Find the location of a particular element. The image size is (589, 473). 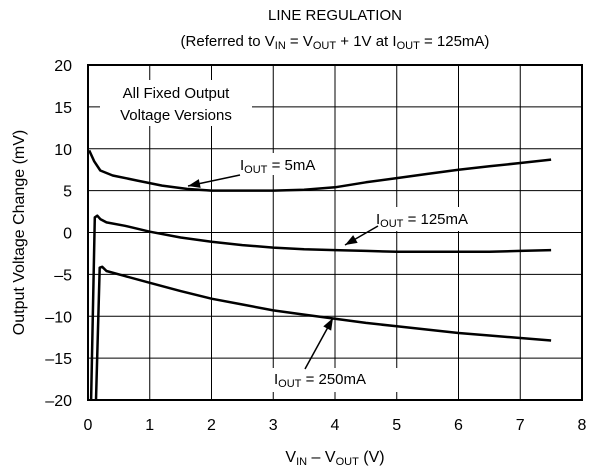

x-tick-label: 8 is located at coordinates (582, 425).